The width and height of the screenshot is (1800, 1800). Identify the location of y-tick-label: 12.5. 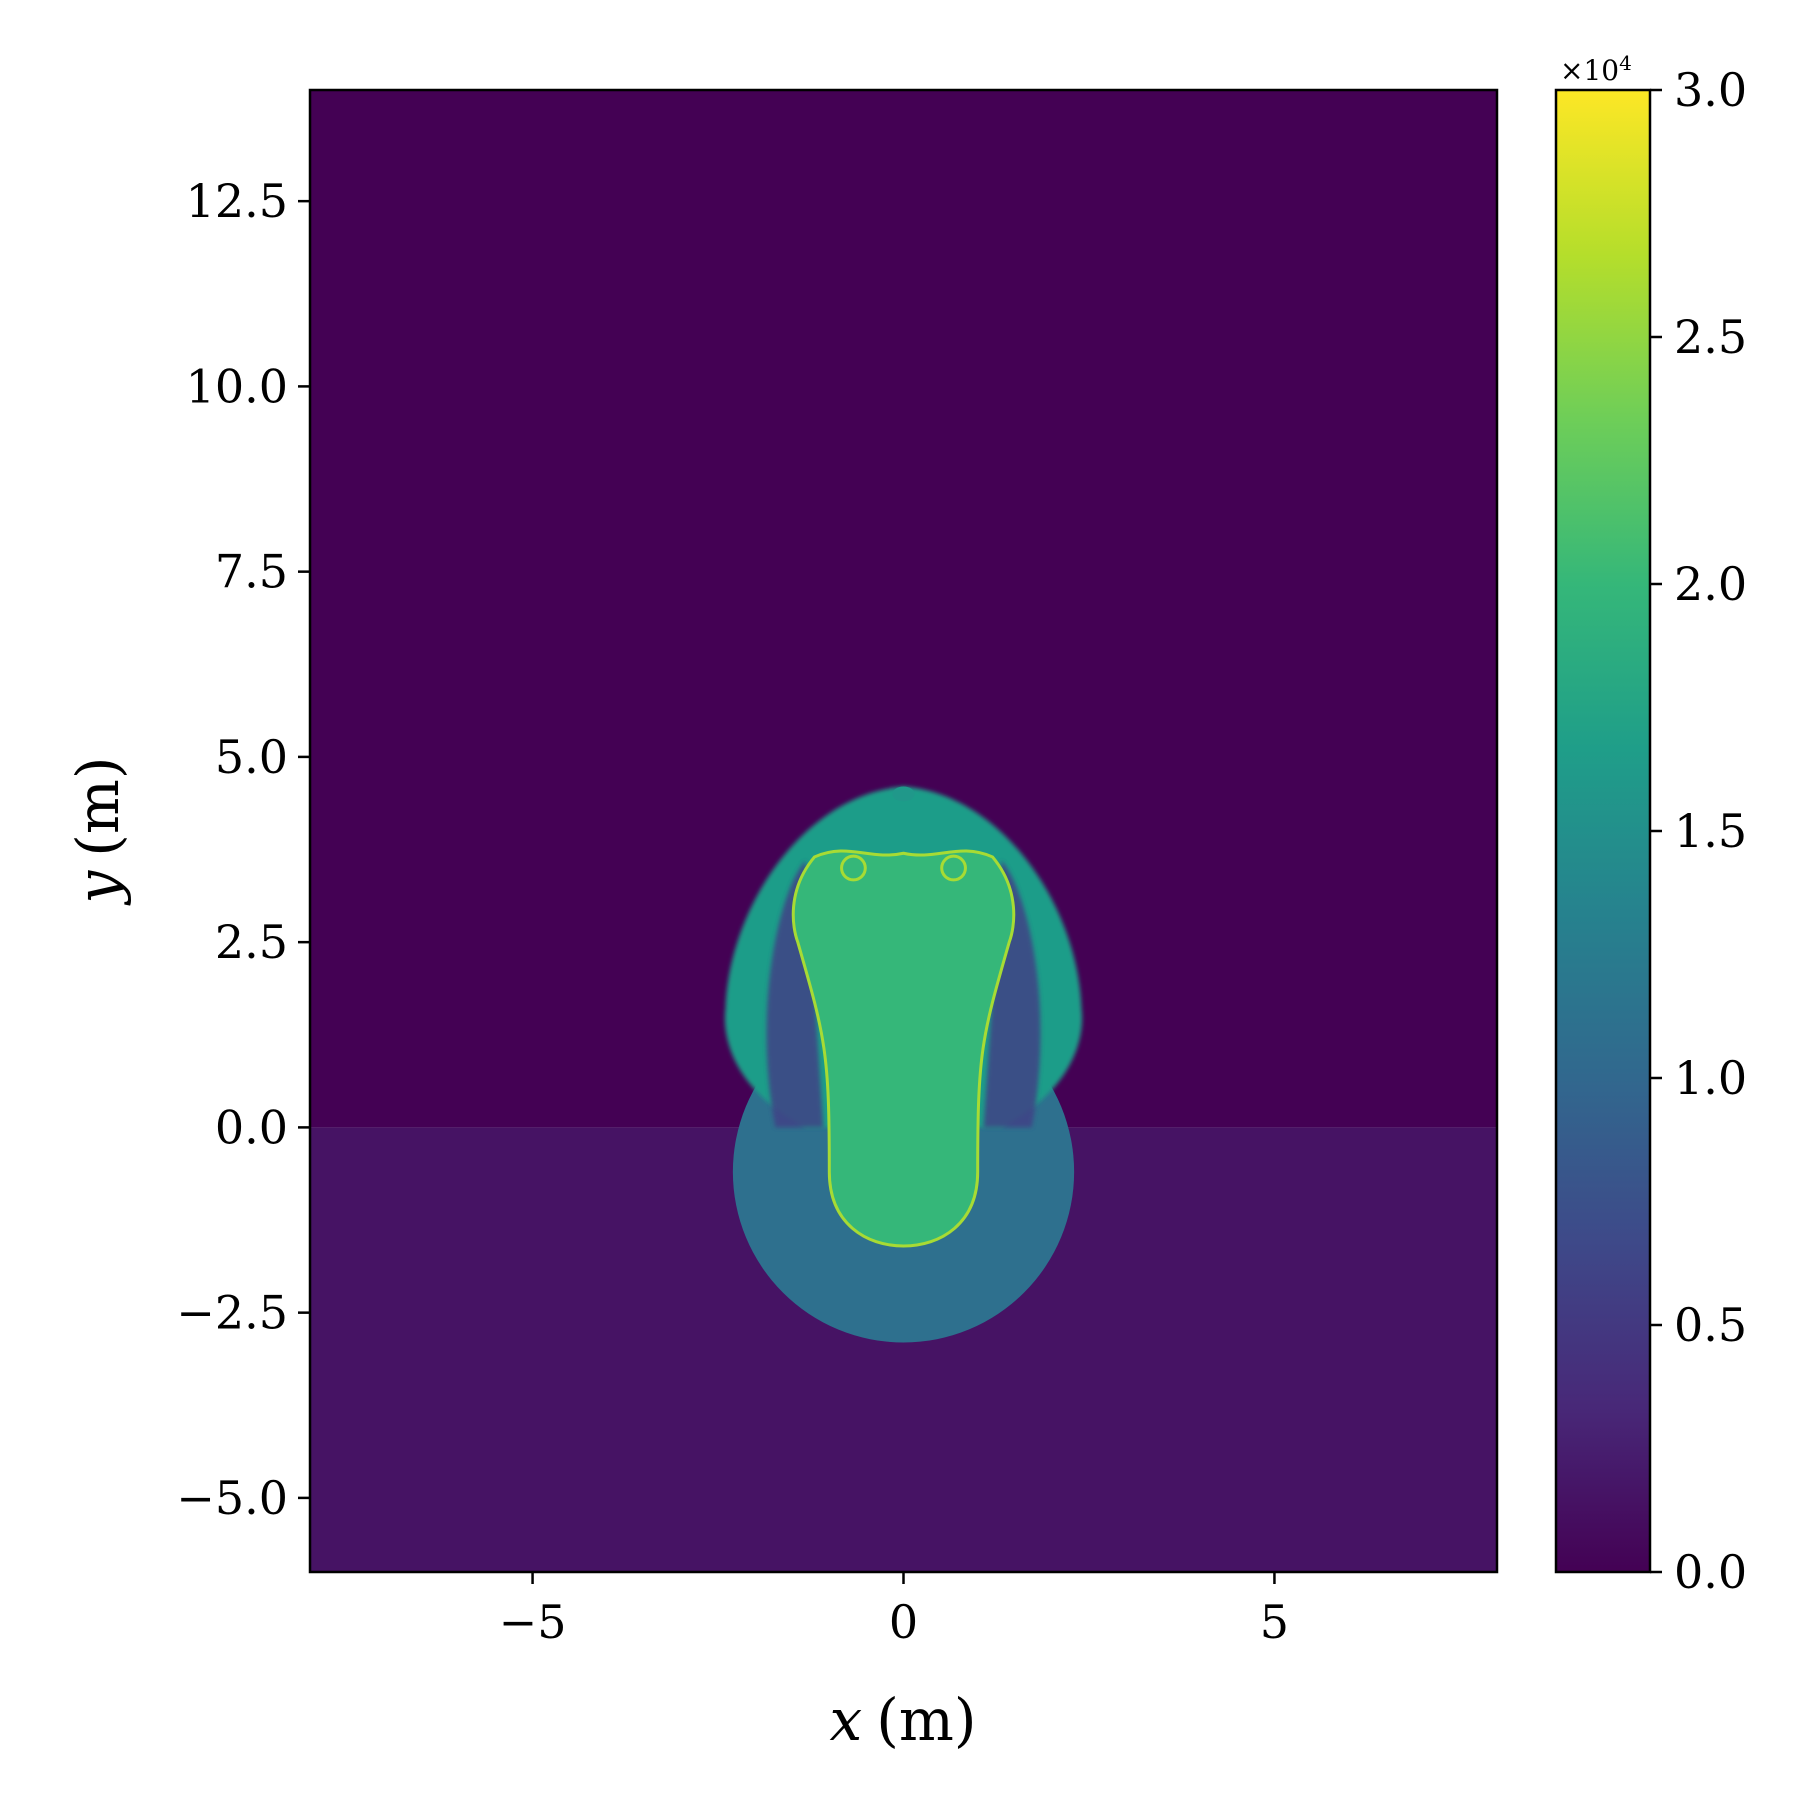
(237, 201).